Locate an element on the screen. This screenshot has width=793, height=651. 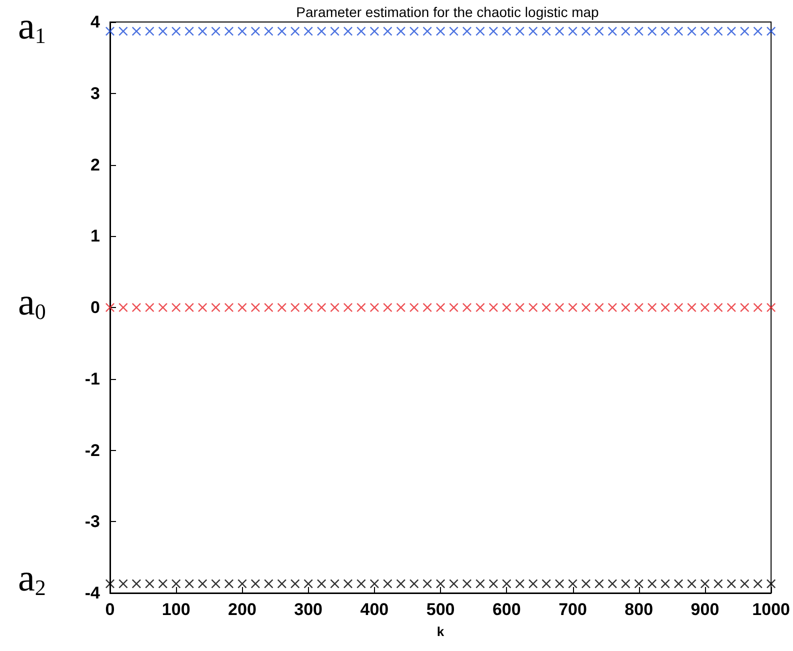
x-tick-label: 400 is located at coordinates (374, 609).